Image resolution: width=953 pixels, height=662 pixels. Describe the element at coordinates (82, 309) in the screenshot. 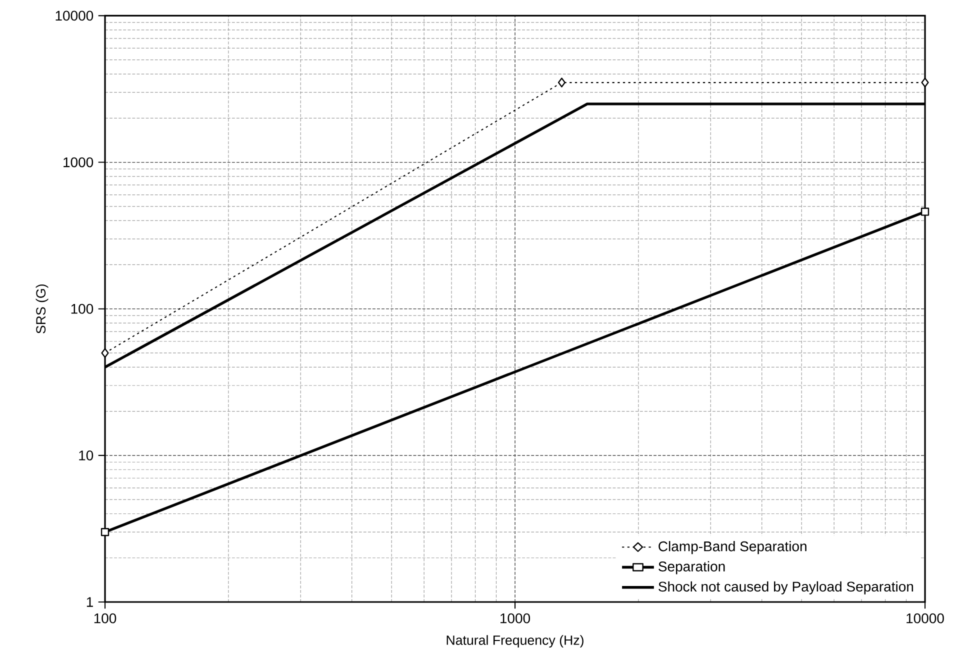

I see `y-tick-label: 100` at that location.